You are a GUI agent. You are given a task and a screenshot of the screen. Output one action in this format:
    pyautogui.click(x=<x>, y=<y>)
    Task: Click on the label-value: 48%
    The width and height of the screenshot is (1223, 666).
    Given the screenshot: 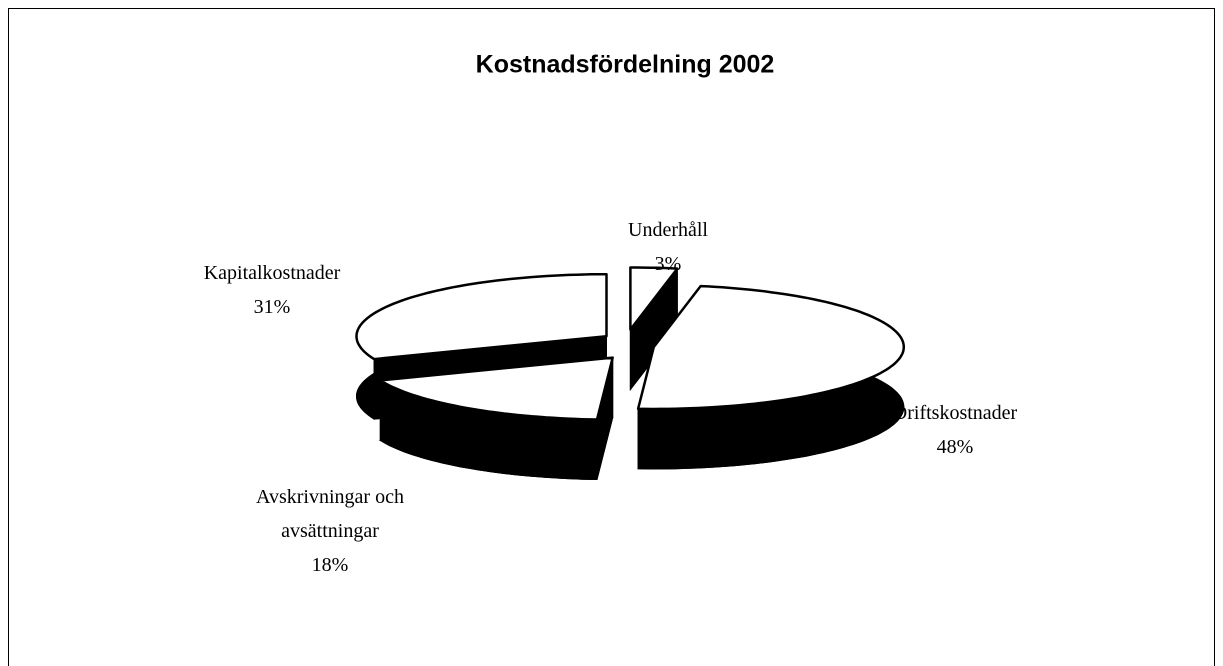 What is the action you would take?
    pyautogui.click(x=955, y=447)
    